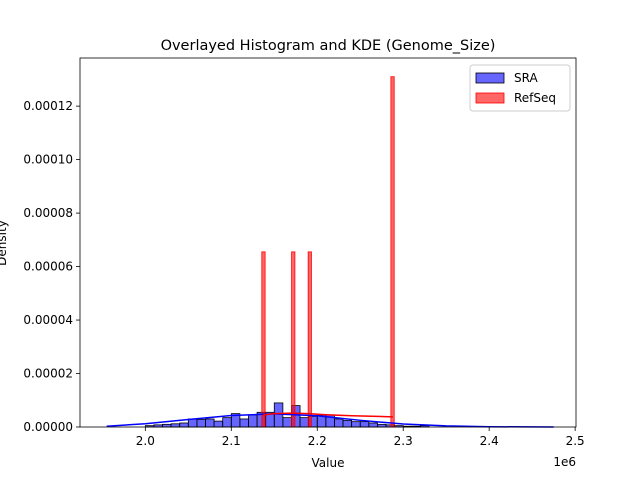 This screenshot has width=640, height=484. What do you see at coordinates (328, 463) in the screenshot?
I see `x-axis-label: Value` at bounding box center [328, 463].